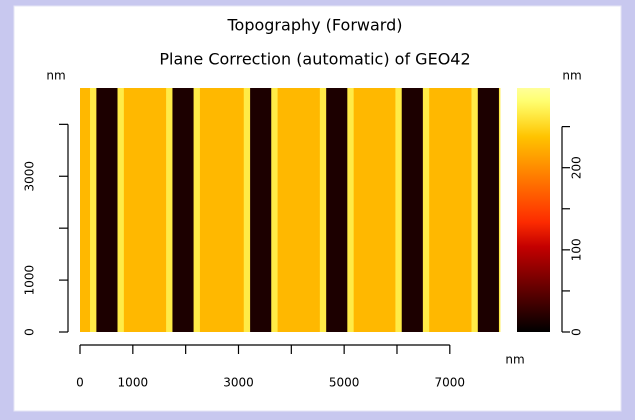 The width and height of the screenshot is (635, 420). I want to click on x-tick-label: 3000, so click(238, 383).